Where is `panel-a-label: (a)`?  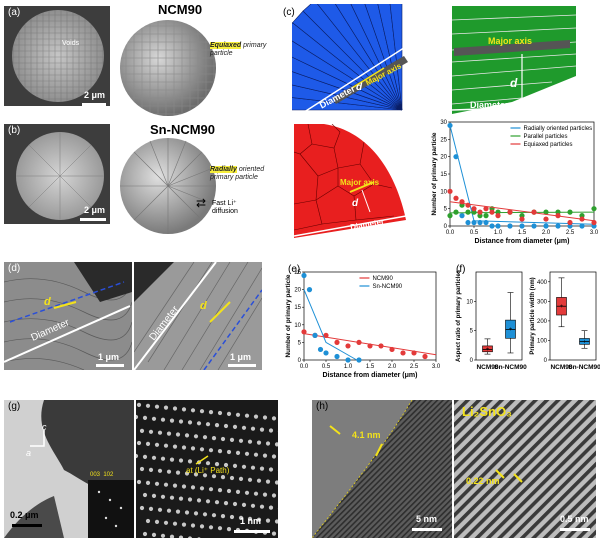 panel-a-label: (a) is located at coordinates (14, 12).